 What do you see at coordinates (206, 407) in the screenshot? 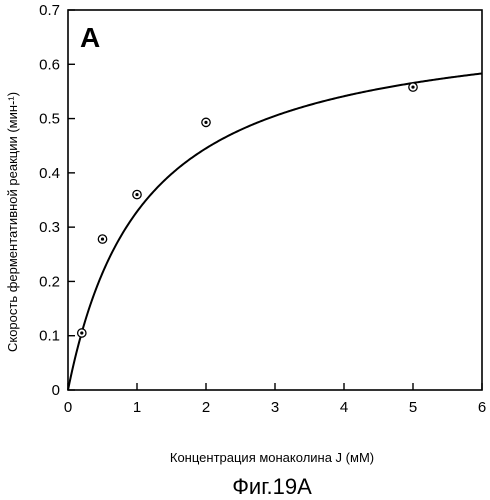
I see `x-tick-label: 2` at bounding box center [206, 407].